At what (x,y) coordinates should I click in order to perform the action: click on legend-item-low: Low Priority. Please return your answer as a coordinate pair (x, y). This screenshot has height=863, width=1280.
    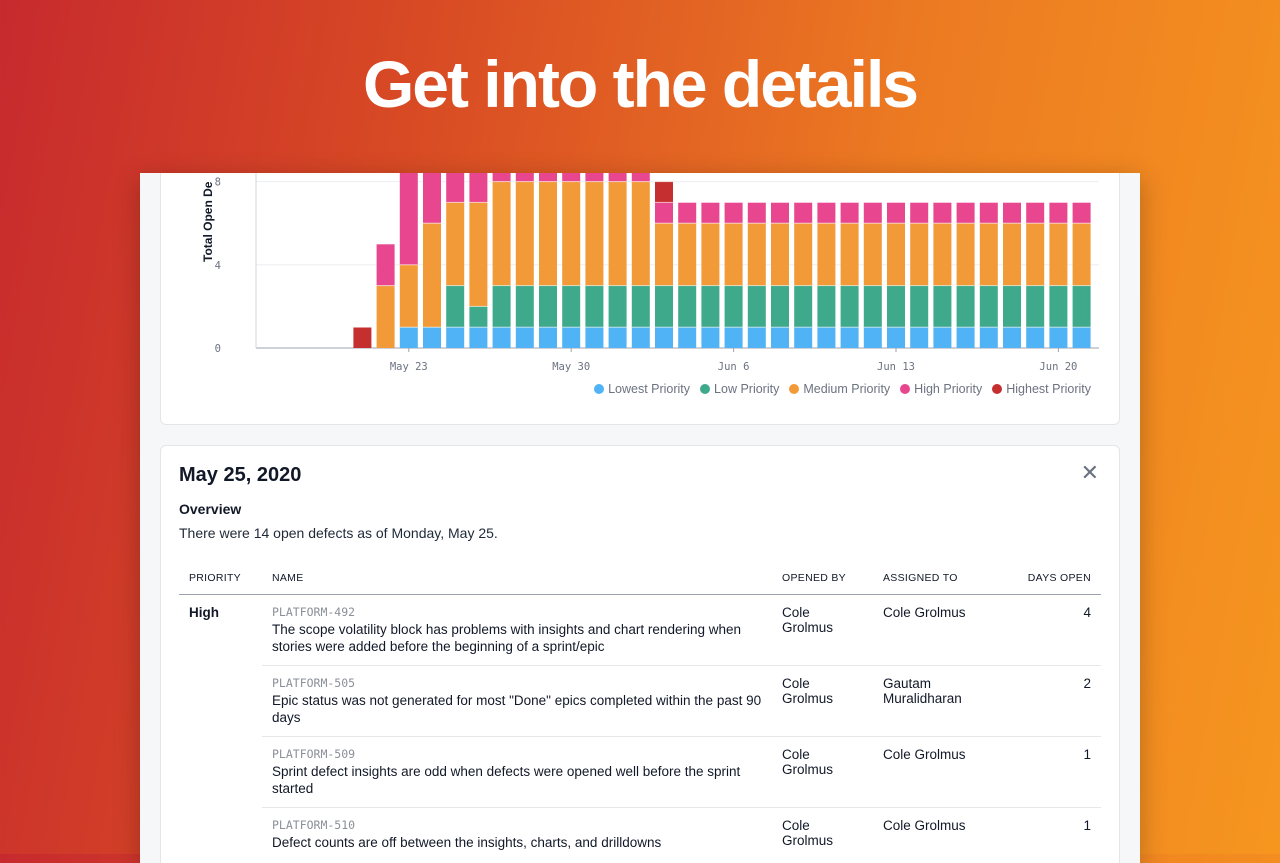
    Looking at the image, I should click on (739, 389).